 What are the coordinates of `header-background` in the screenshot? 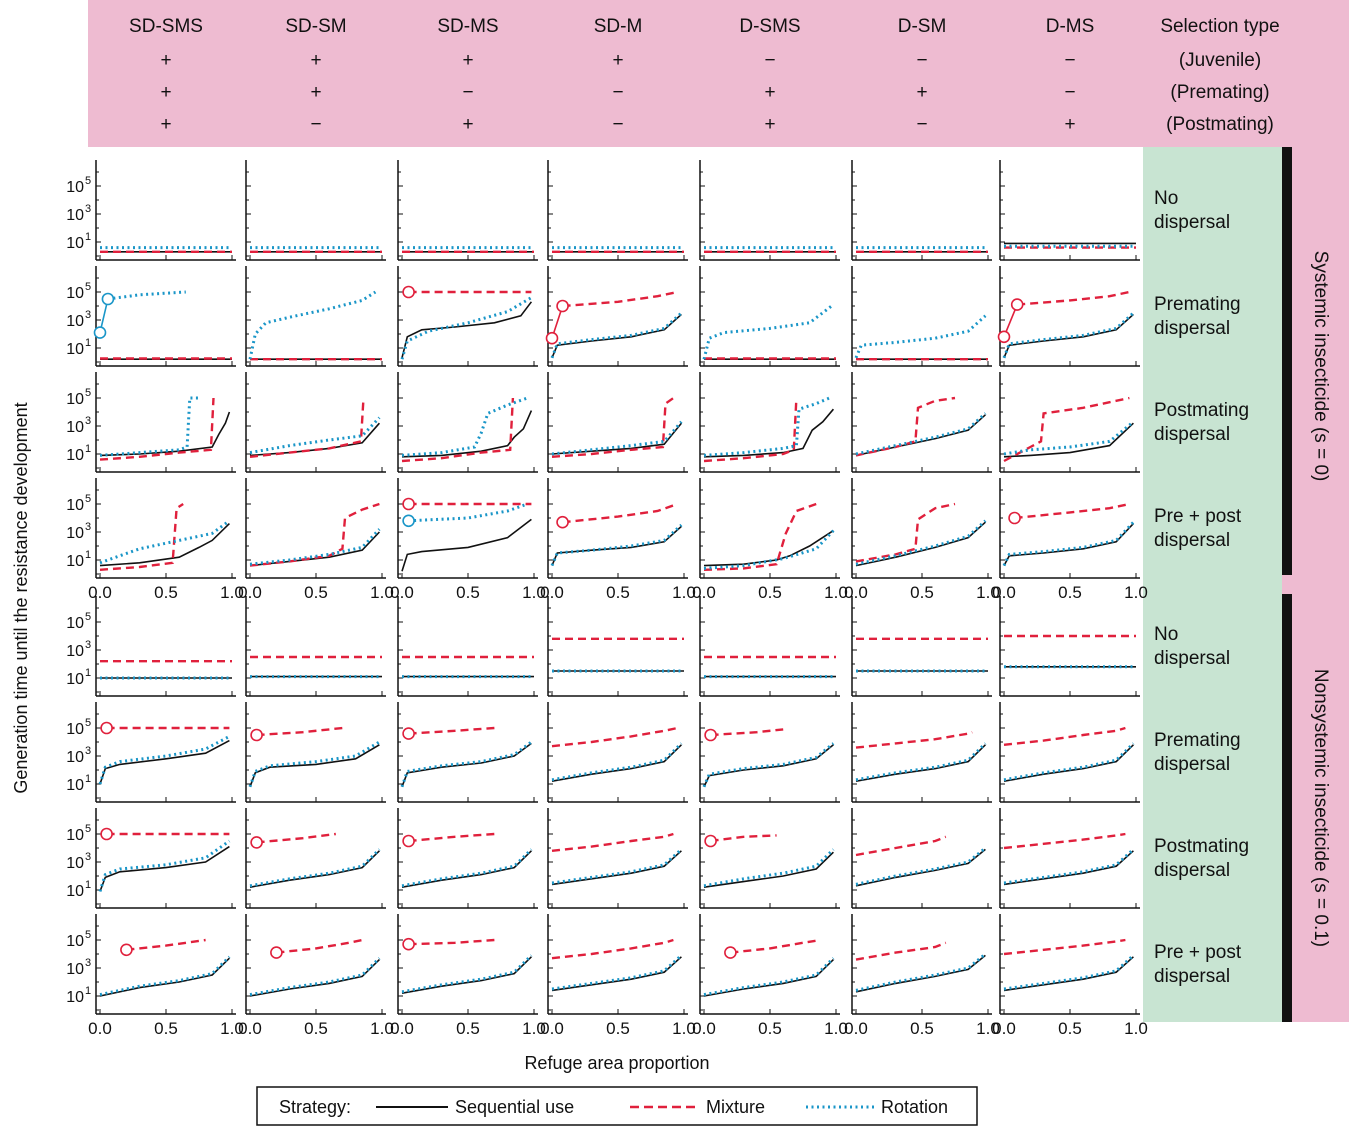 It's located at (718, 73).